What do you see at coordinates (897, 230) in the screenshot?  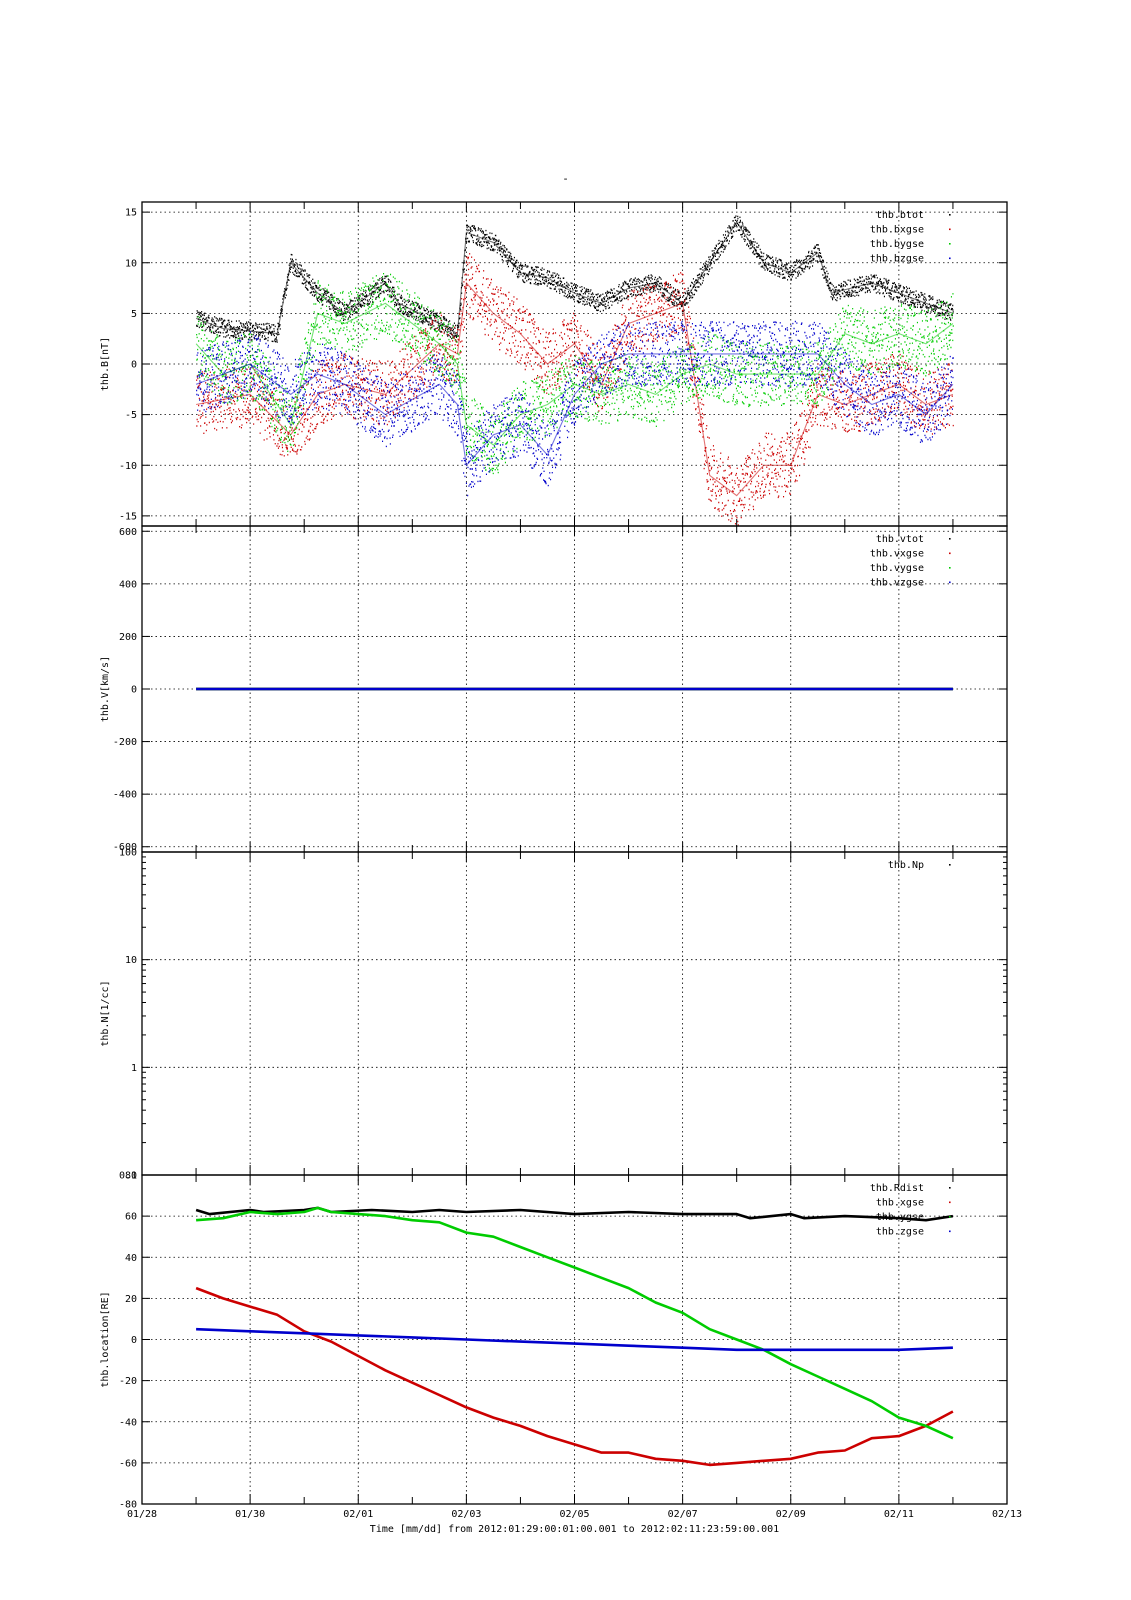 I see `legend-label: thb.bxgse` at bounding box center [897, 230].